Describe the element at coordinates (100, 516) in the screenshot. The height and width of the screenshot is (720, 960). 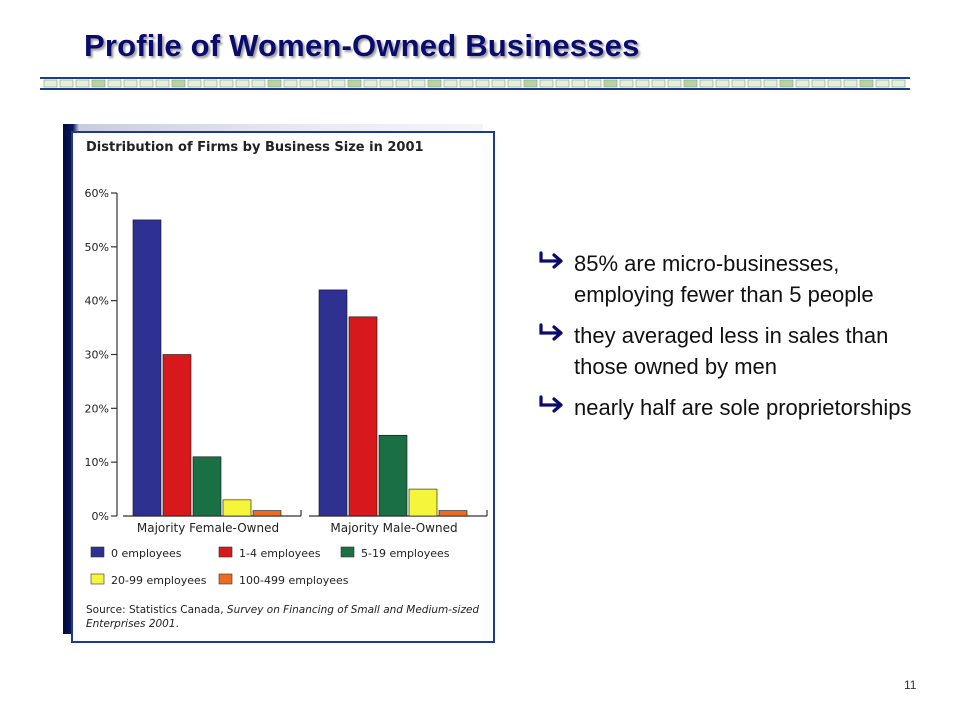
I see `y-tick-label: 0%` at that location.